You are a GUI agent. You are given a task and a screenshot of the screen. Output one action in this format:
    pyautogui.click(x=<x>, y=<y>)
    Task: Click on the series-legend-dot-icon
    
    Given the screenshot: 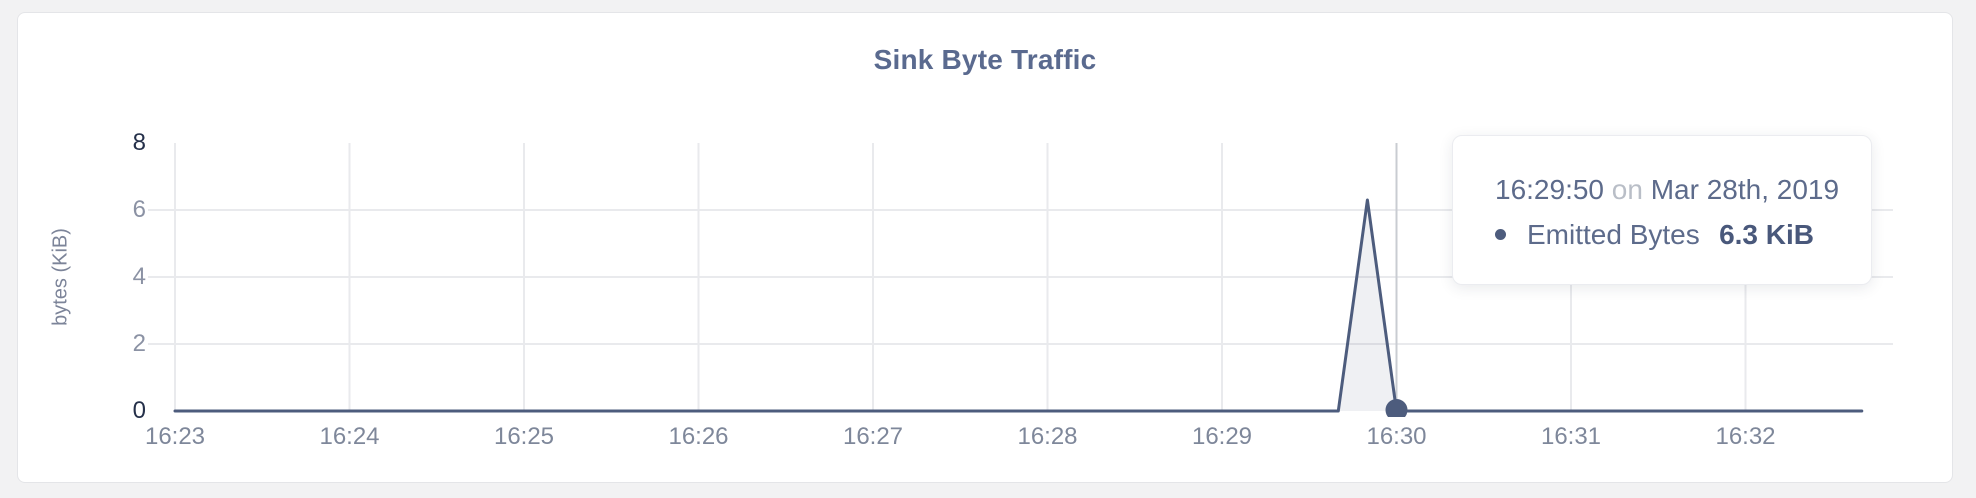 What is the action you would take?
    pyautogui.click(x=1500, y=234)
    